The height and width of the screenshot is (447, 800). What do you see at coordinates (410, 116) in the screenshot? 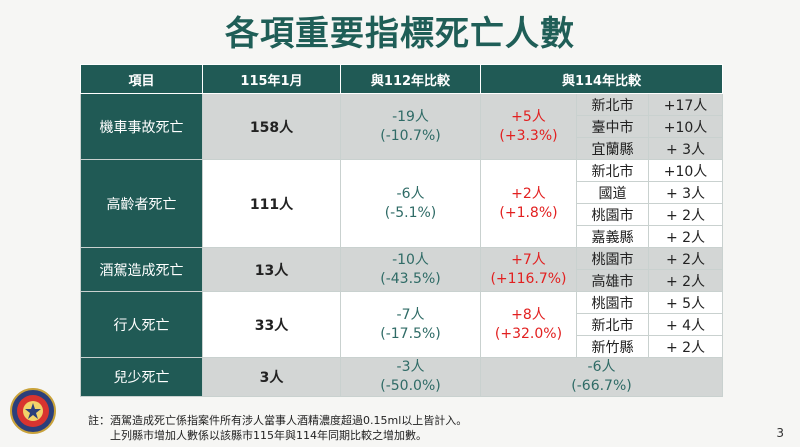
I see `value-line: -19人` at bounding box center [410, 116].